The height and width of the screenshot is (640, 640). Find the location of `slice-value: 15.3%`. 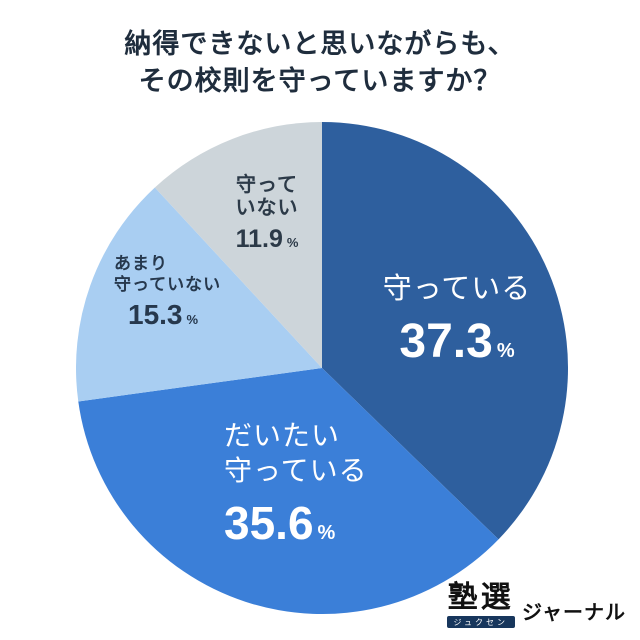

slice-value: 15.3% is located at coordinates (163, 314).